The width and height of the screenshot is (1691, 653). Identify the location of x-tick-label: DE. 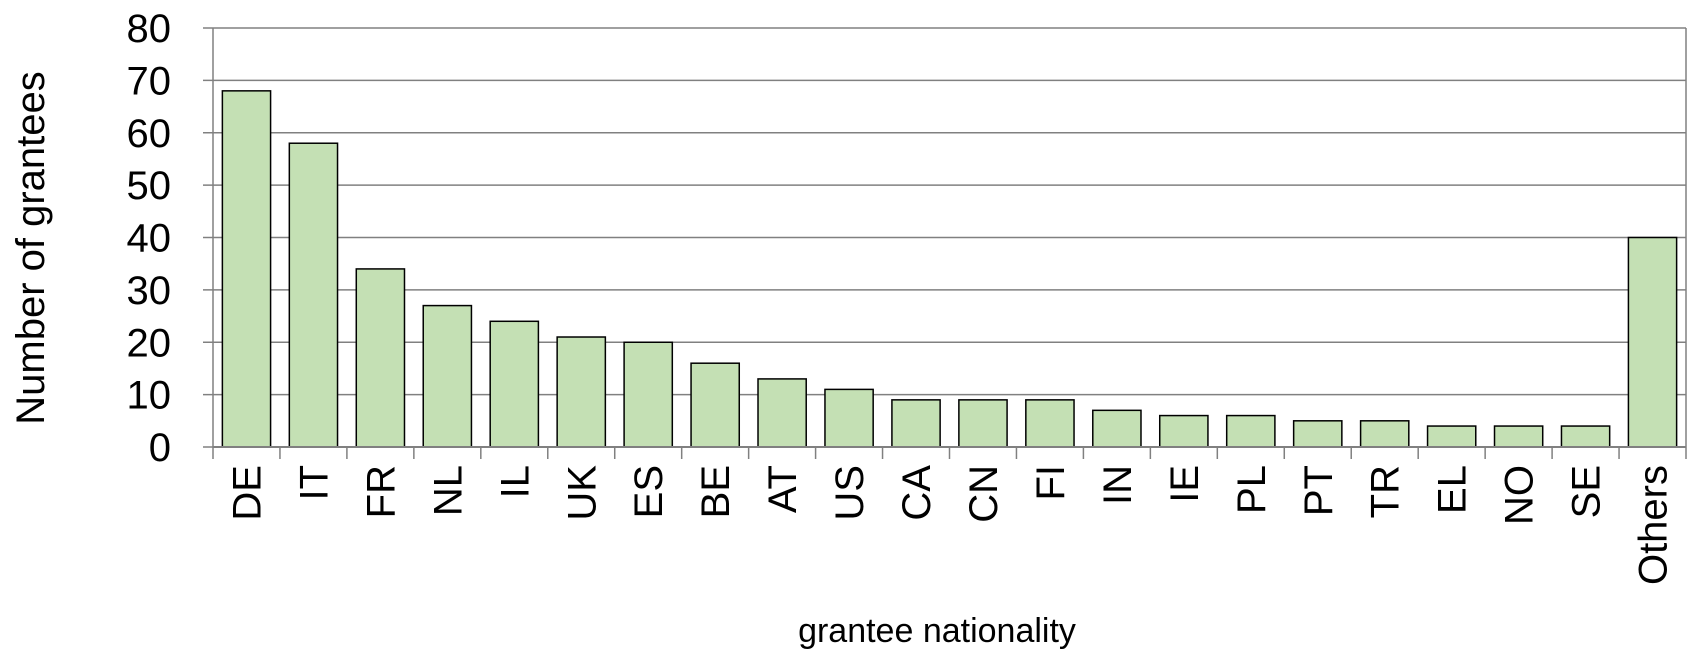
(247, 493).